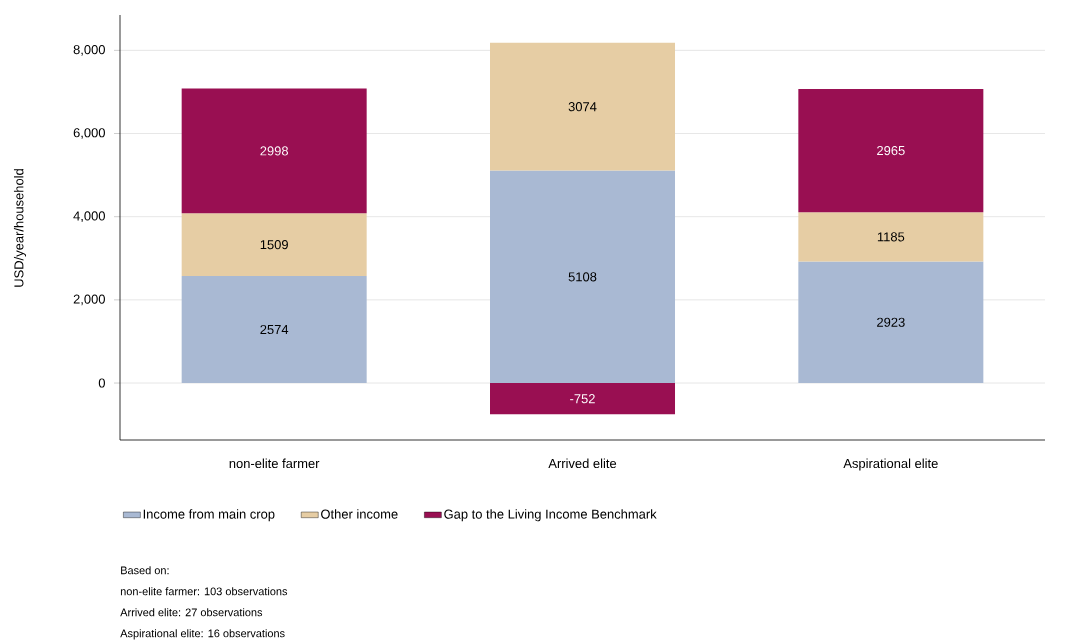  What do you see at coordinates (359, 514) in the screenshot?
I see `legend-label: Other income` at bounding box center [359, 514].